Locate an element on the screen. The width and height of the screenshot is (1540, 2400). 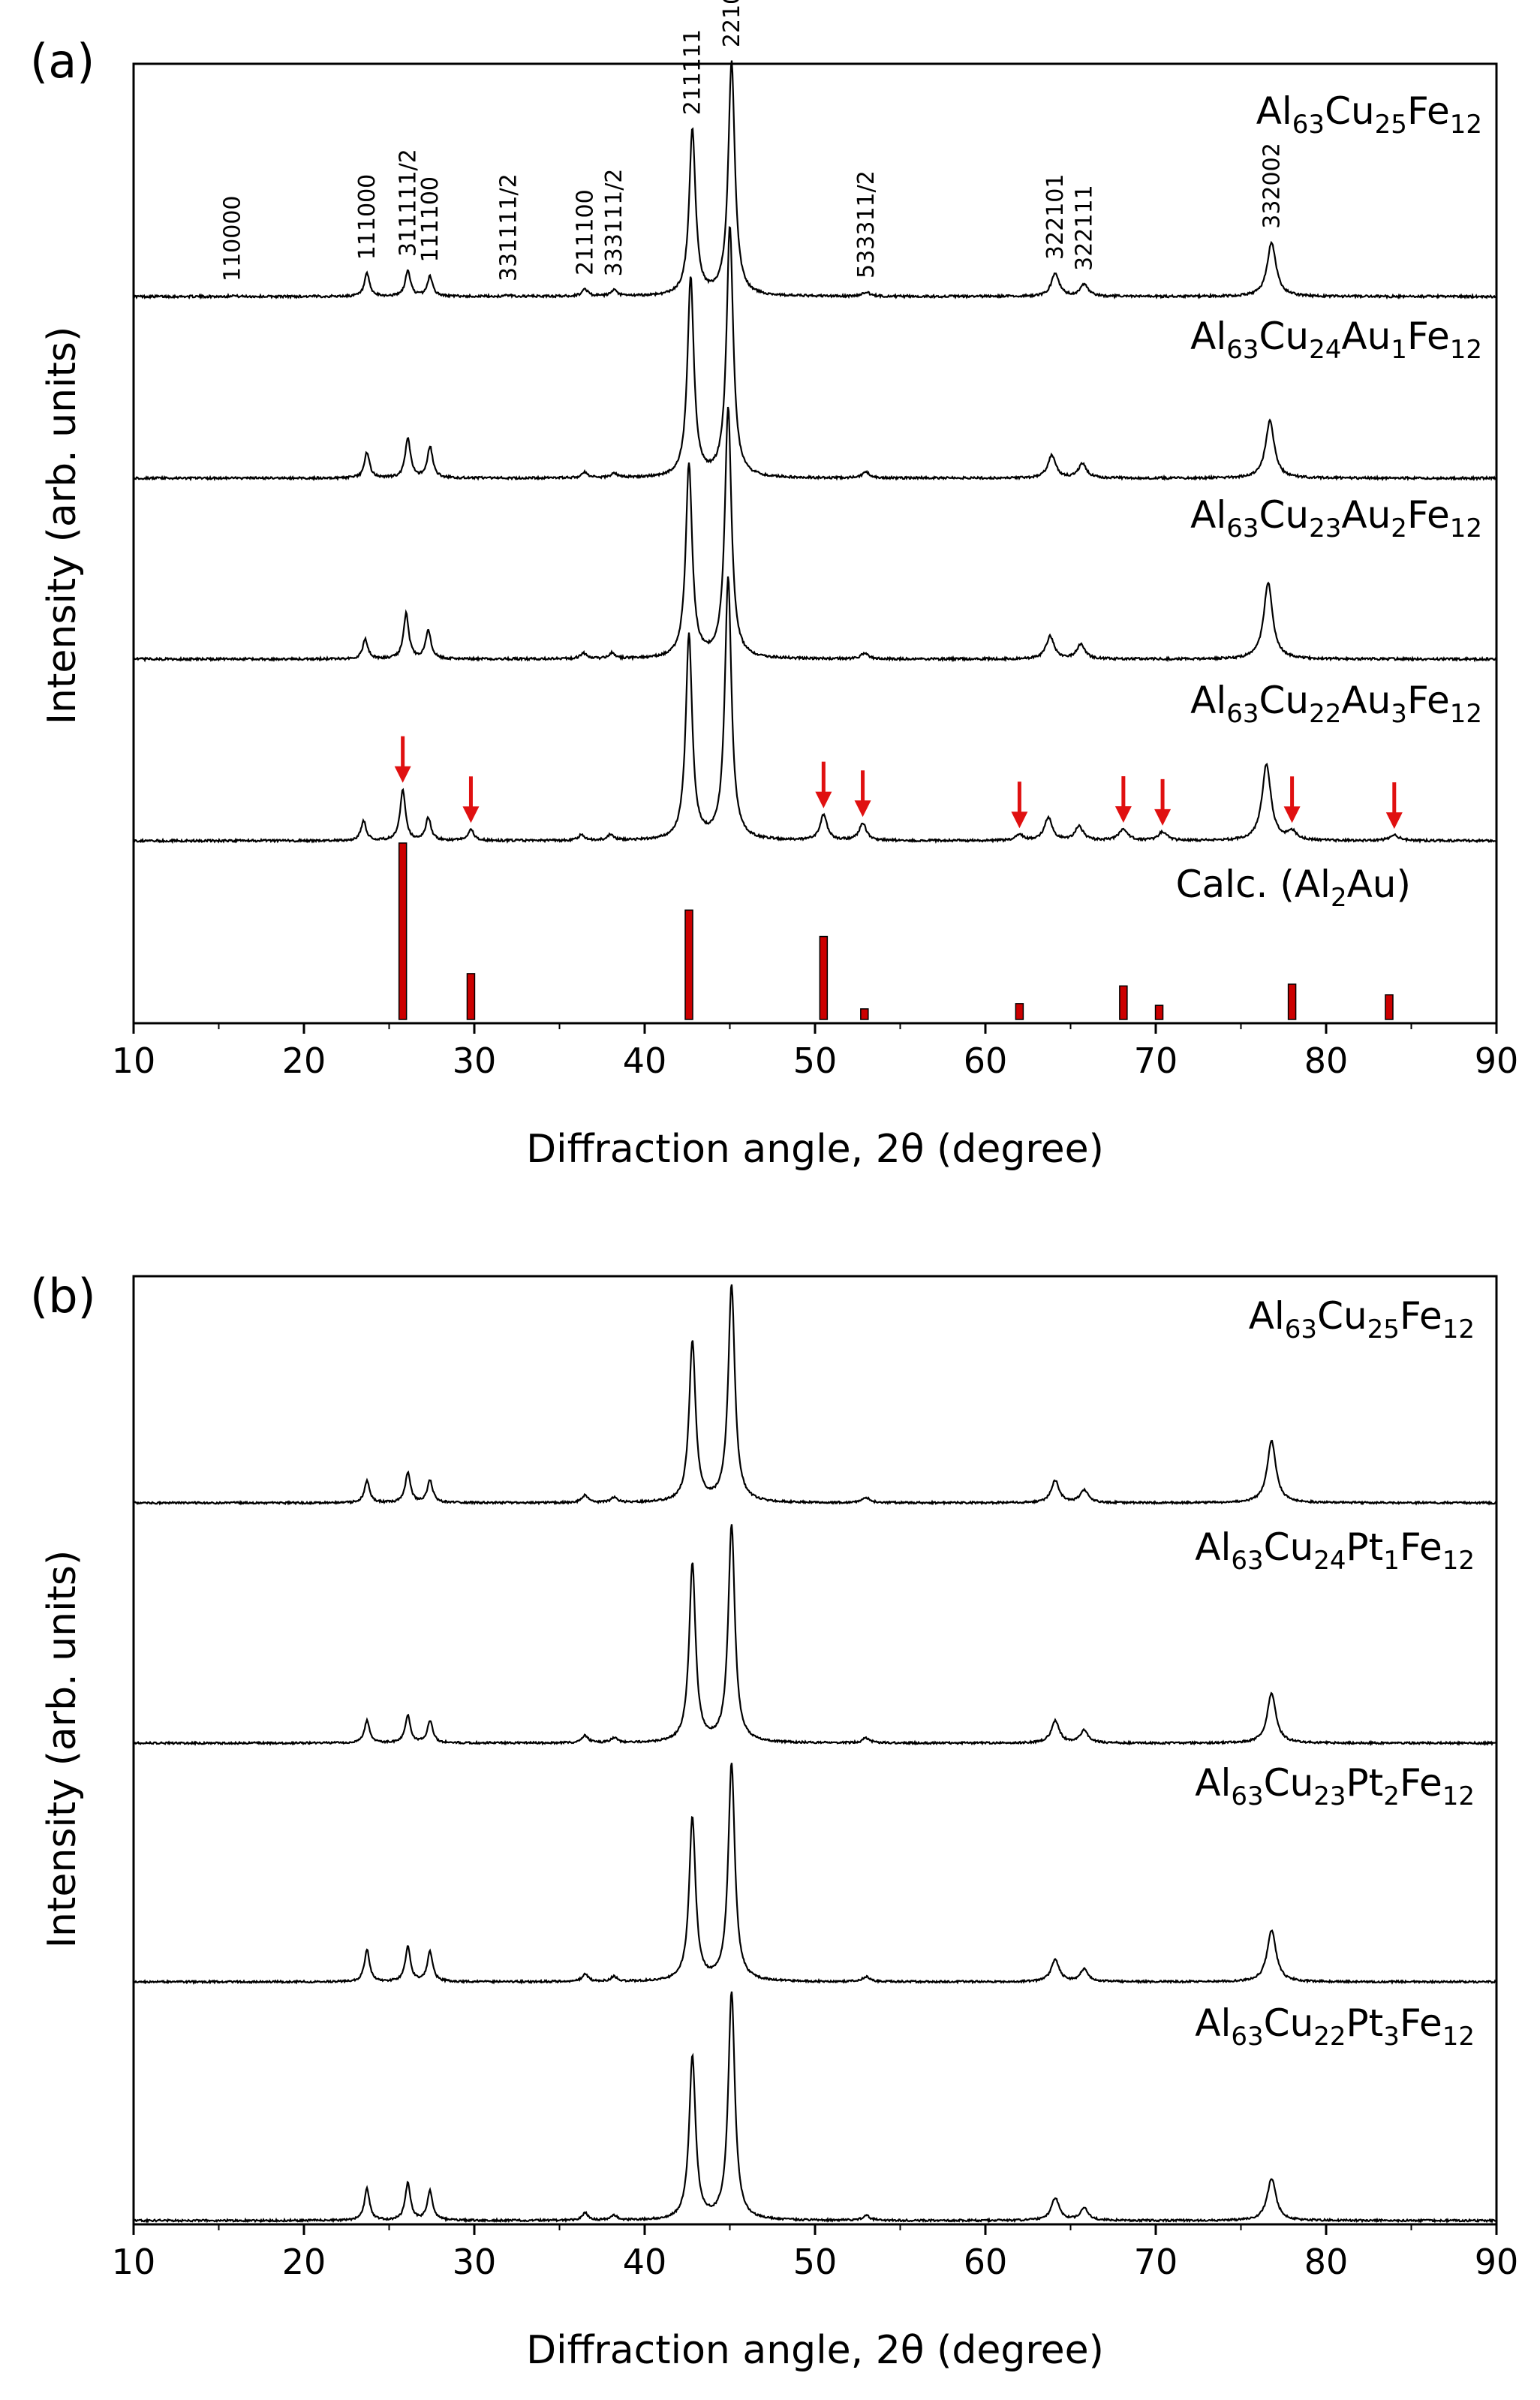
trace-label-a-4-part: 12 is located at coordinates (1466, 714).